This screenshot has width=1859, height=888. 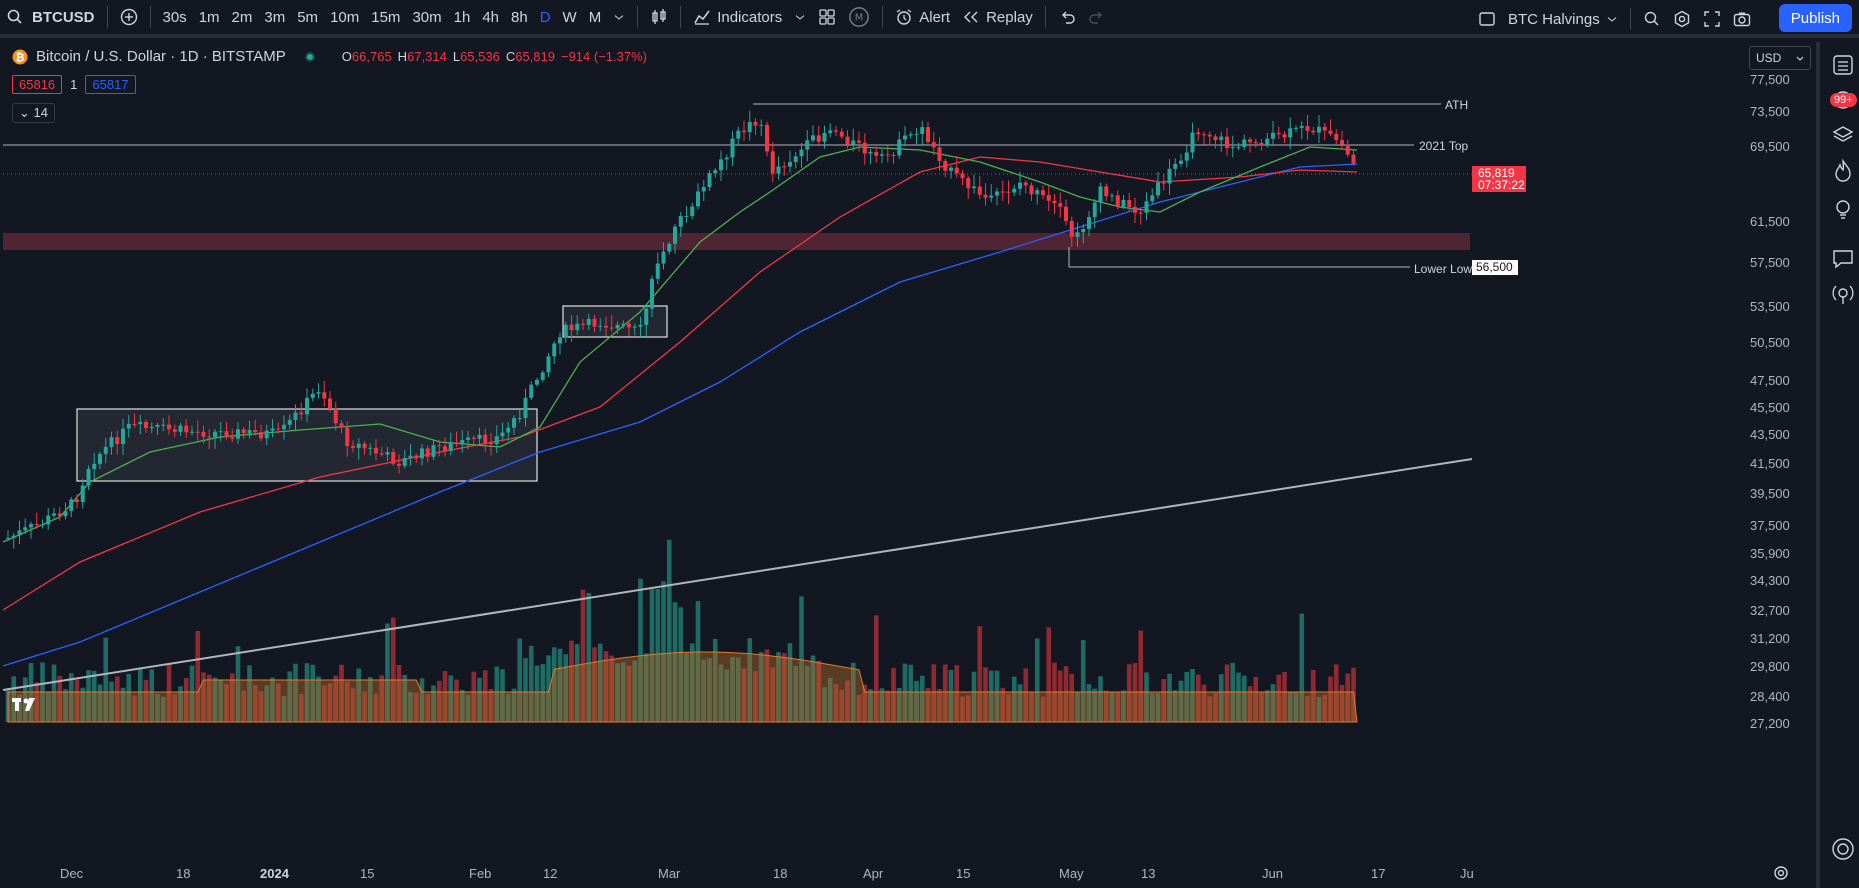 I want to click on interval-1h: 1h, so click(x=462, y=17).